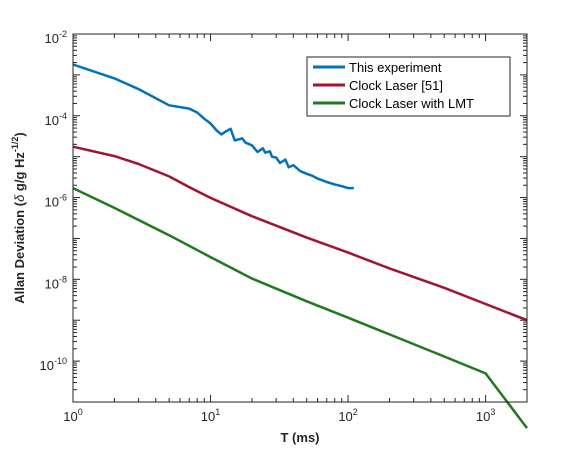 The height and width of the screenshot is (452, 581). I want to click on x-axis-title: T (ms), so click(300, 437).